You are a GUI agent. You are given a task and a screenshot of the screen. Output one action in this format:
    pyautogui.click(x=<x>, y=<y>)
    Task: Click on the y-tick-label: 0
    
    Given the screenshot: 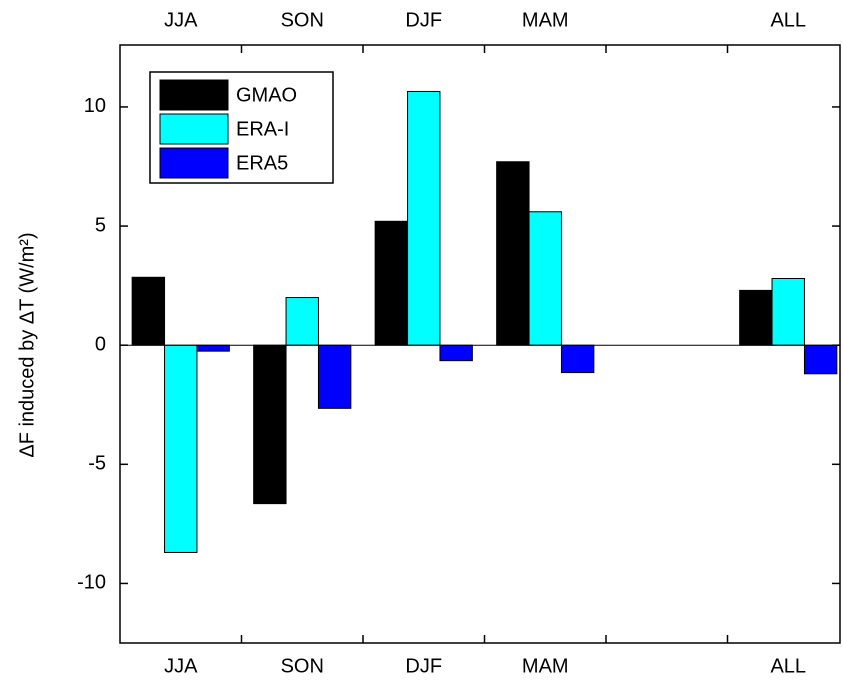 What is the action you would take?
    pyautogui.click(x=100, y=344)
    